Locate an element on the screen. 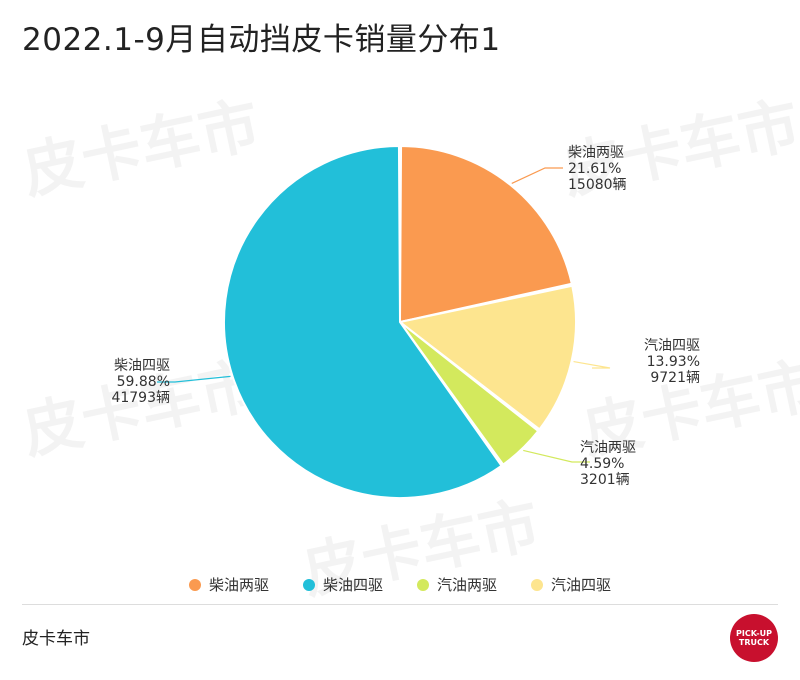  logo-text-top: PICK-UP is located at coordinates (754, 633).